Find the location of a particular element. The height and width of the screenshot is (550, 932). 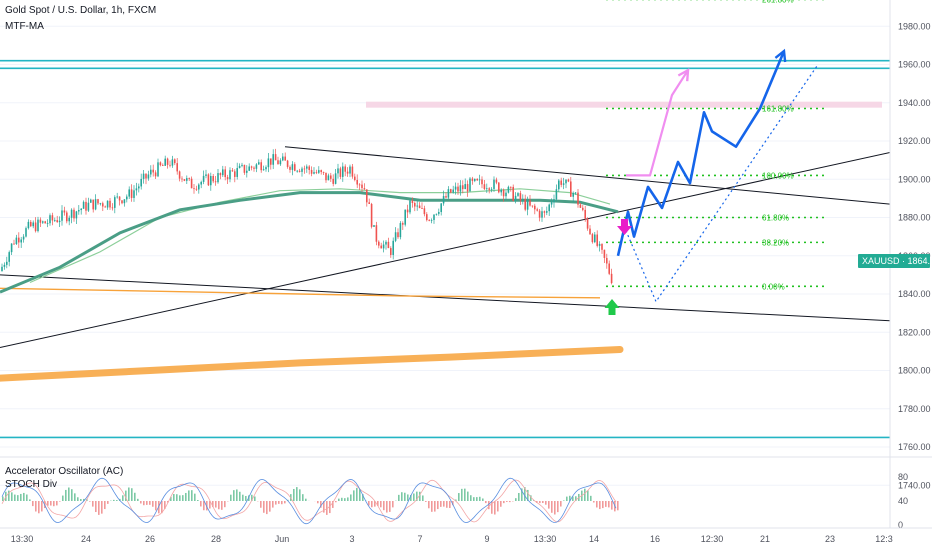

time-axis: 13:30 24 26 28 Jun 3 7 9 13:30 14 16 12:30 21 23 12:3 is located at coordinates (466, 535).